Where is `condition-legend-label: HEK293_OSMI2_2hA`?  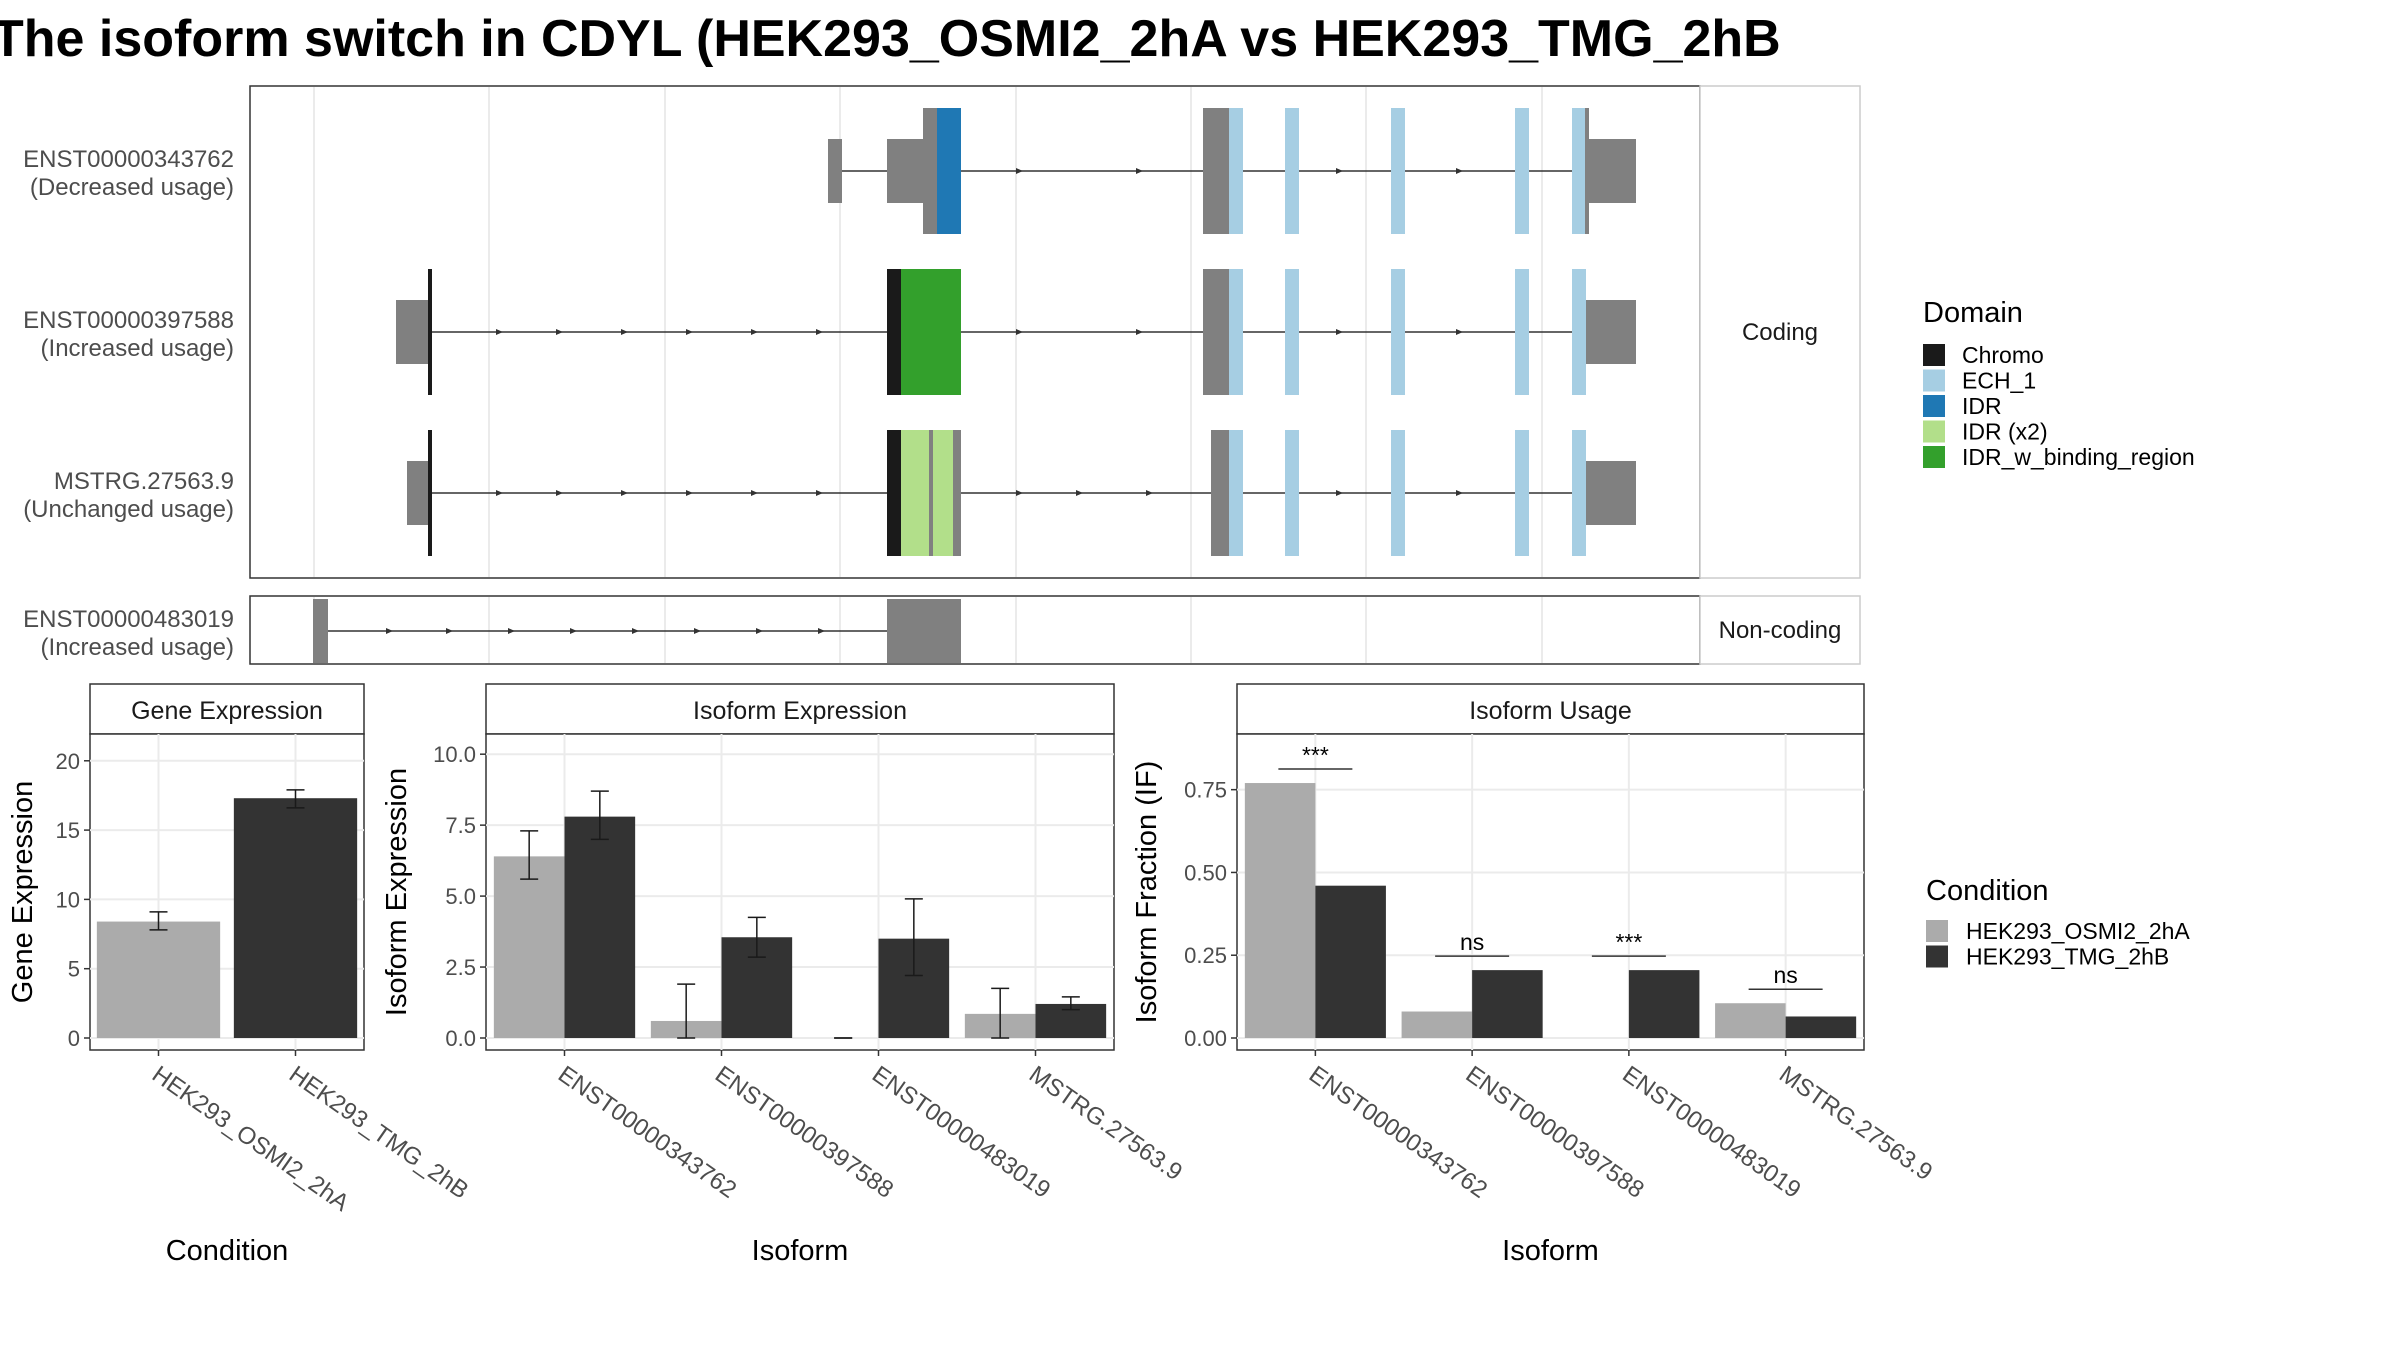
condition-legend-label: HEK293_OSMI2_2hA is located at coordinates (2078, 931).